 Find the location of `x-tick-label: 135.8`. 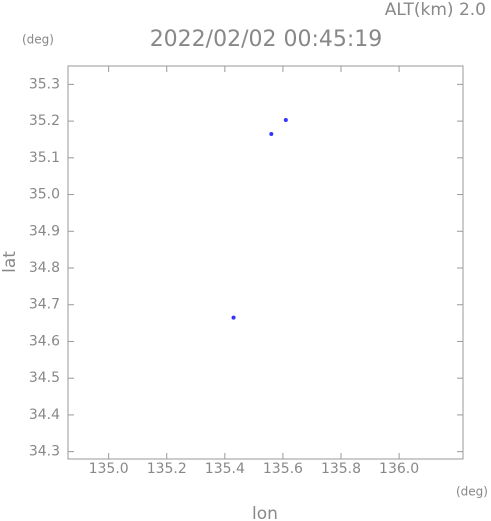

x-tick-label: 135.8 is located at coordinates (341, 469).